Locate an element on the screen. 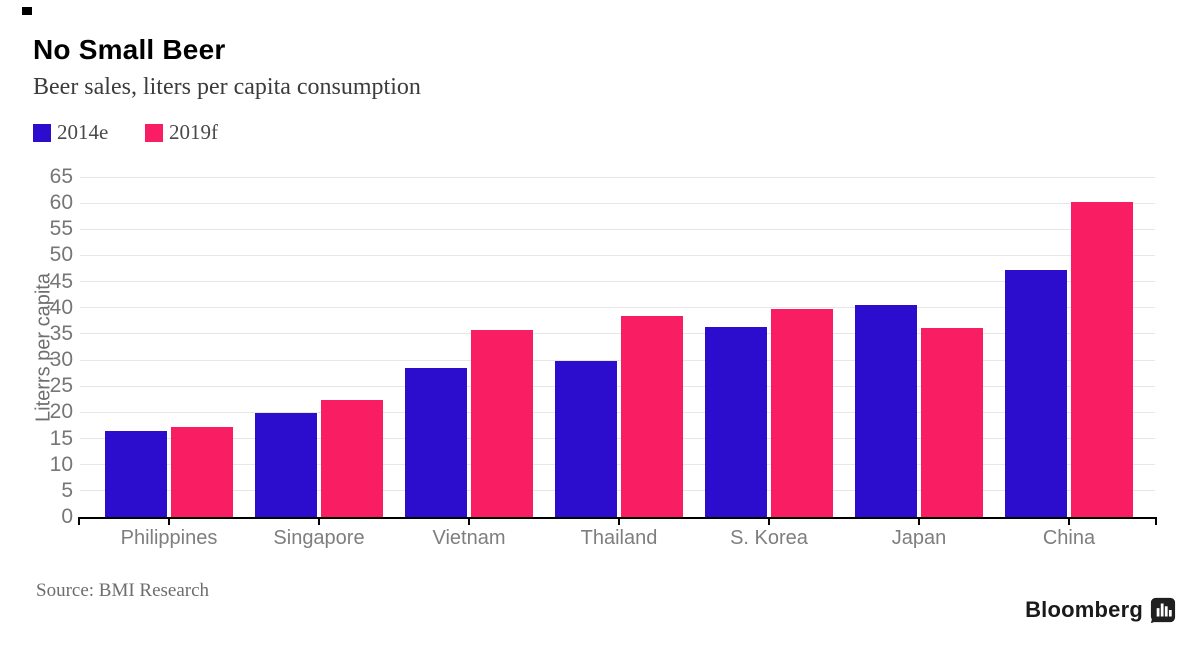  bar-2019f-japan is located at coordinates (952, 422).